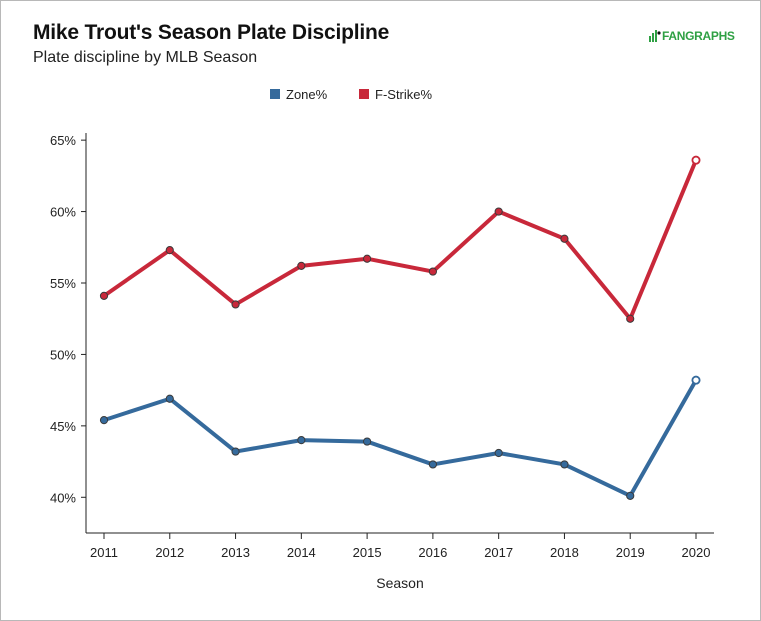 The image size is (761, 621). What do you see at coordinates (235, 552) in the screenshot?
I see `x-tick-label: 2013` at bounding box center [235, 552].